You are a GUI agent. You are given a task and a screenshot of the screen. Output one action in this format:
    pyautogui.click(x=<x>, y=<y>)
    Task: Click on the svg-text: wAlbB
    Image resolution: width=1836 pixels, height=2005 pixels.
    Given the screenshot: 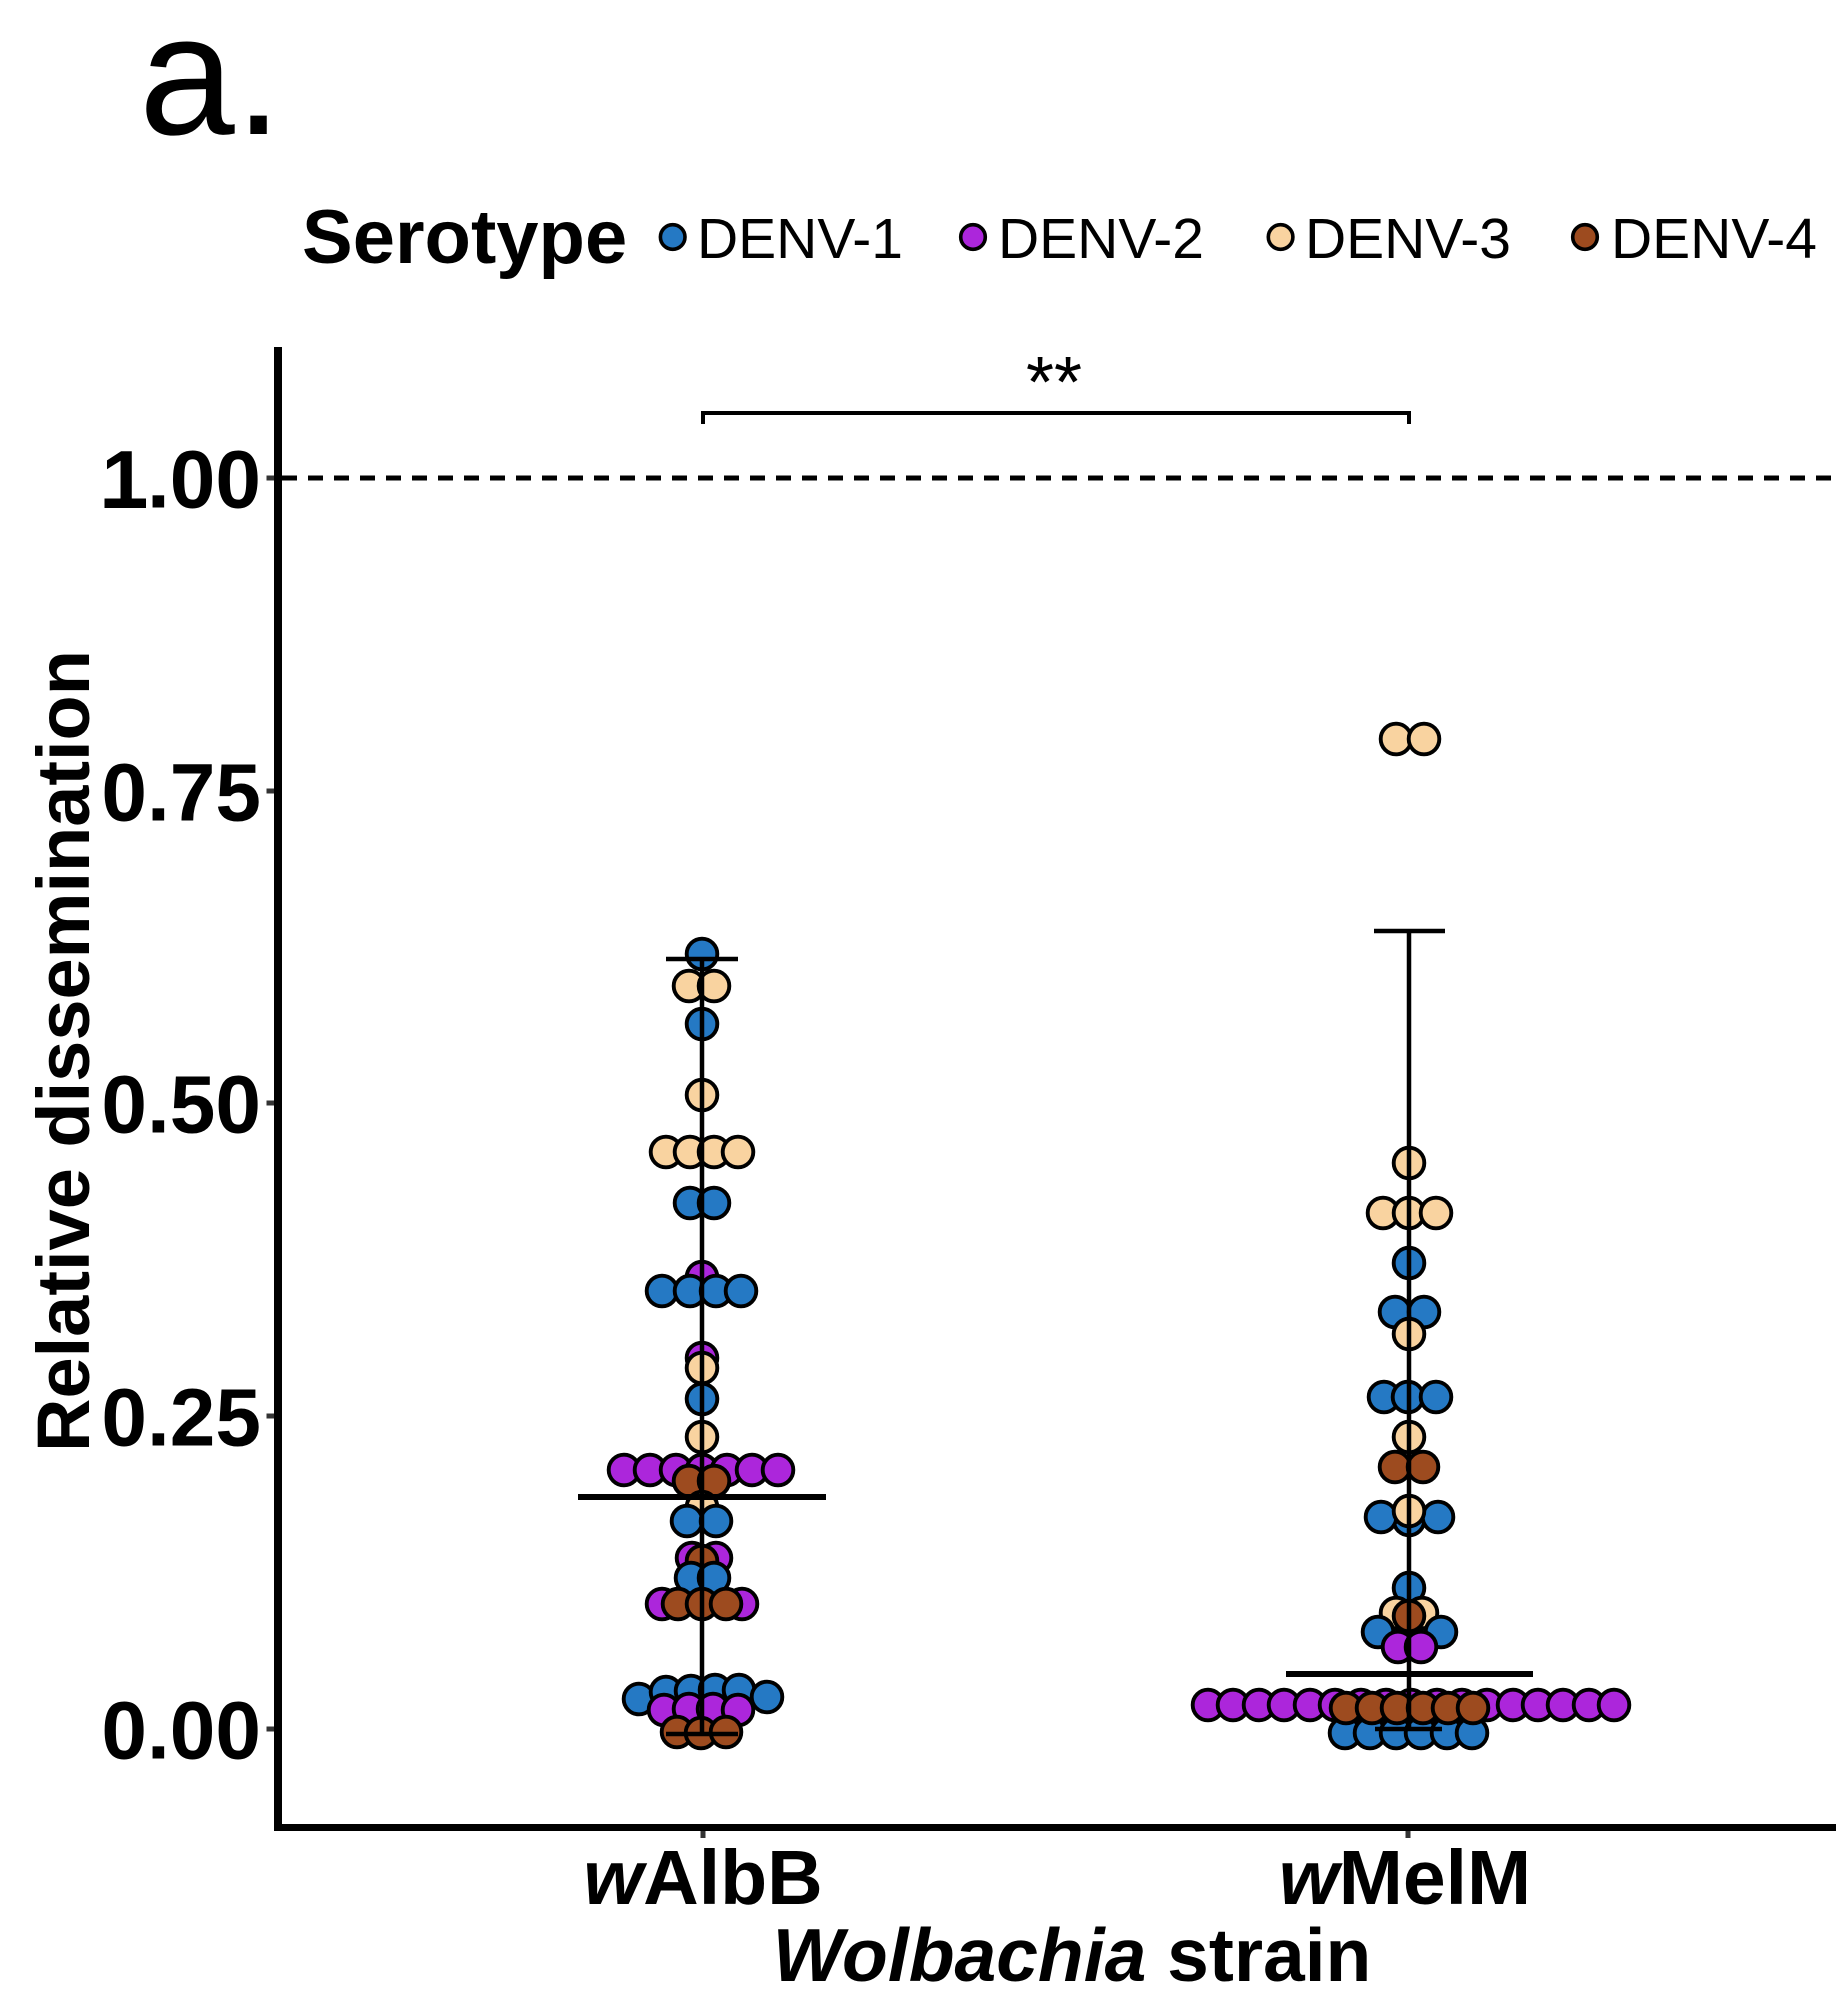 What is the action you would take?
    pyautogui.click(x=703, y=1878)
    